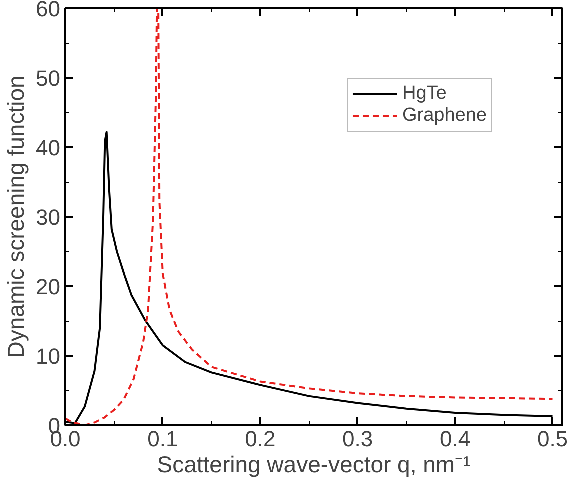 This screenshot has height=484, width=573. Describe the element at coordinates (48, 78) in the screenshot. I see `y-tick-label: 50` at that location.